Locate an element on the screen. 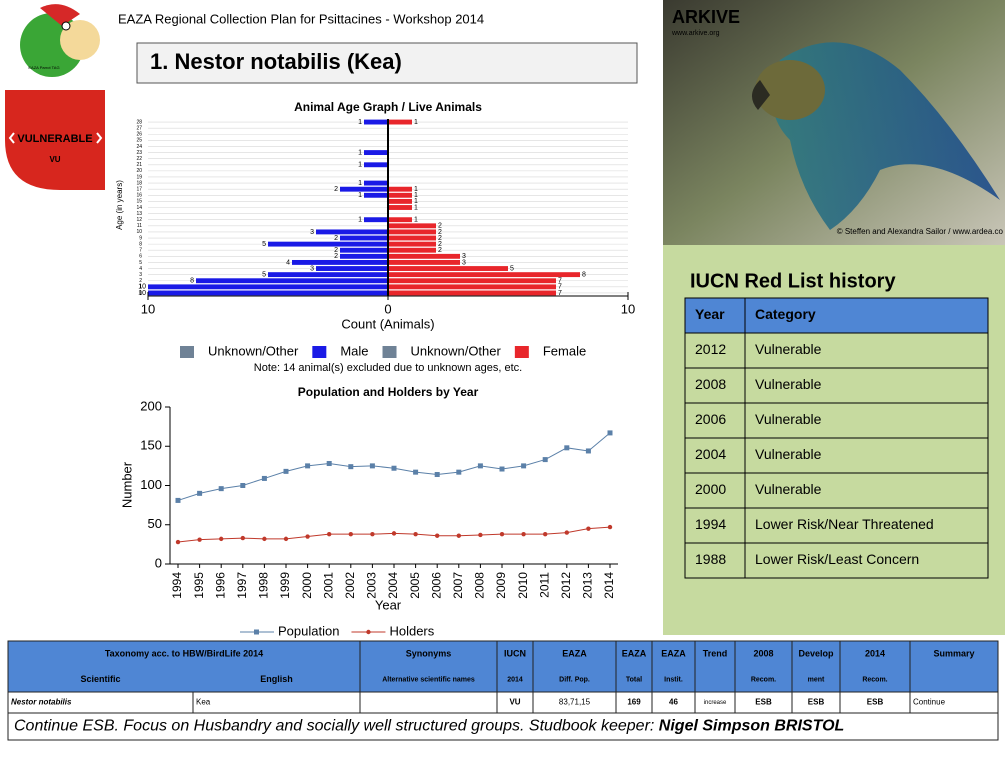 The width and height of the screenshot is (1005, 758). column-subheader: Diff. Pop. is located at coordinates (574, 679).